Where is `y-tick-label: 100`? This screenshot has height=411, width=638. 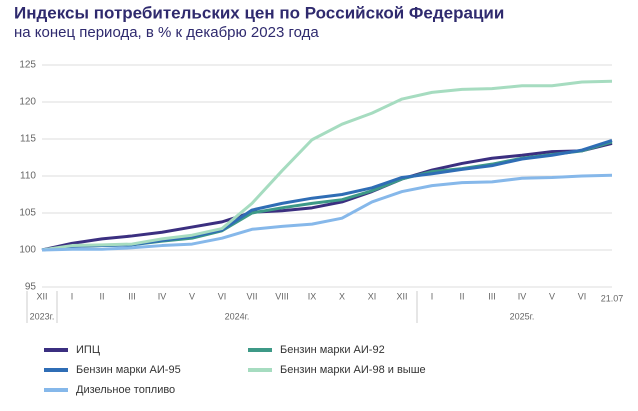 y-tick-label: 100 is located at coordinates (27, 250).